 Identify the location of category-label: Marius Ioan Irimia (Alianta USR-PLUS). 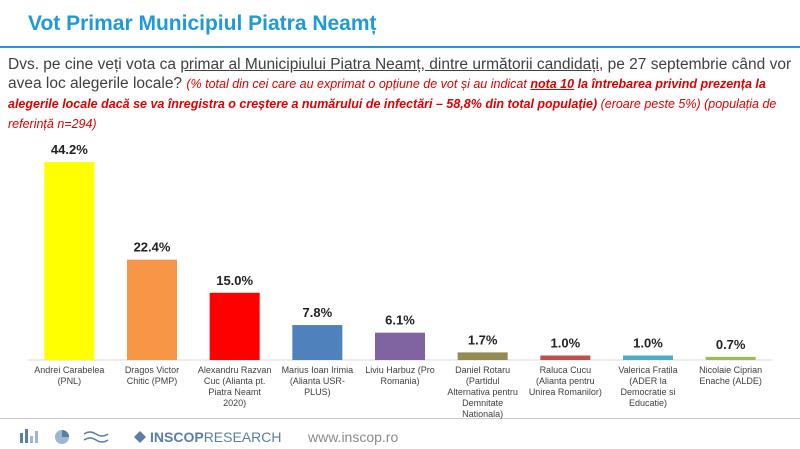
(317, 381).